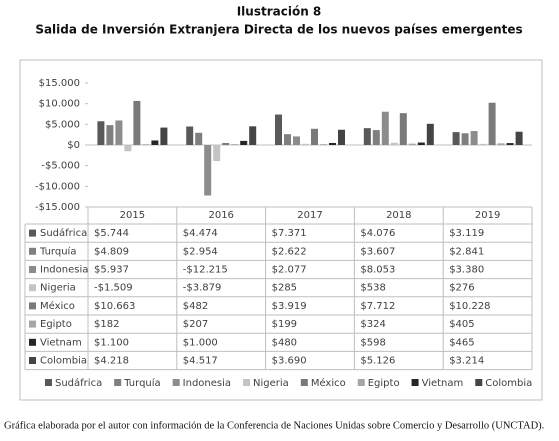 This screenshot has width=559, height=441. What do you see at coordinates (377, 270) in the screenshot?
I see `table-value: $8.053` at bounding box center [377, 270].